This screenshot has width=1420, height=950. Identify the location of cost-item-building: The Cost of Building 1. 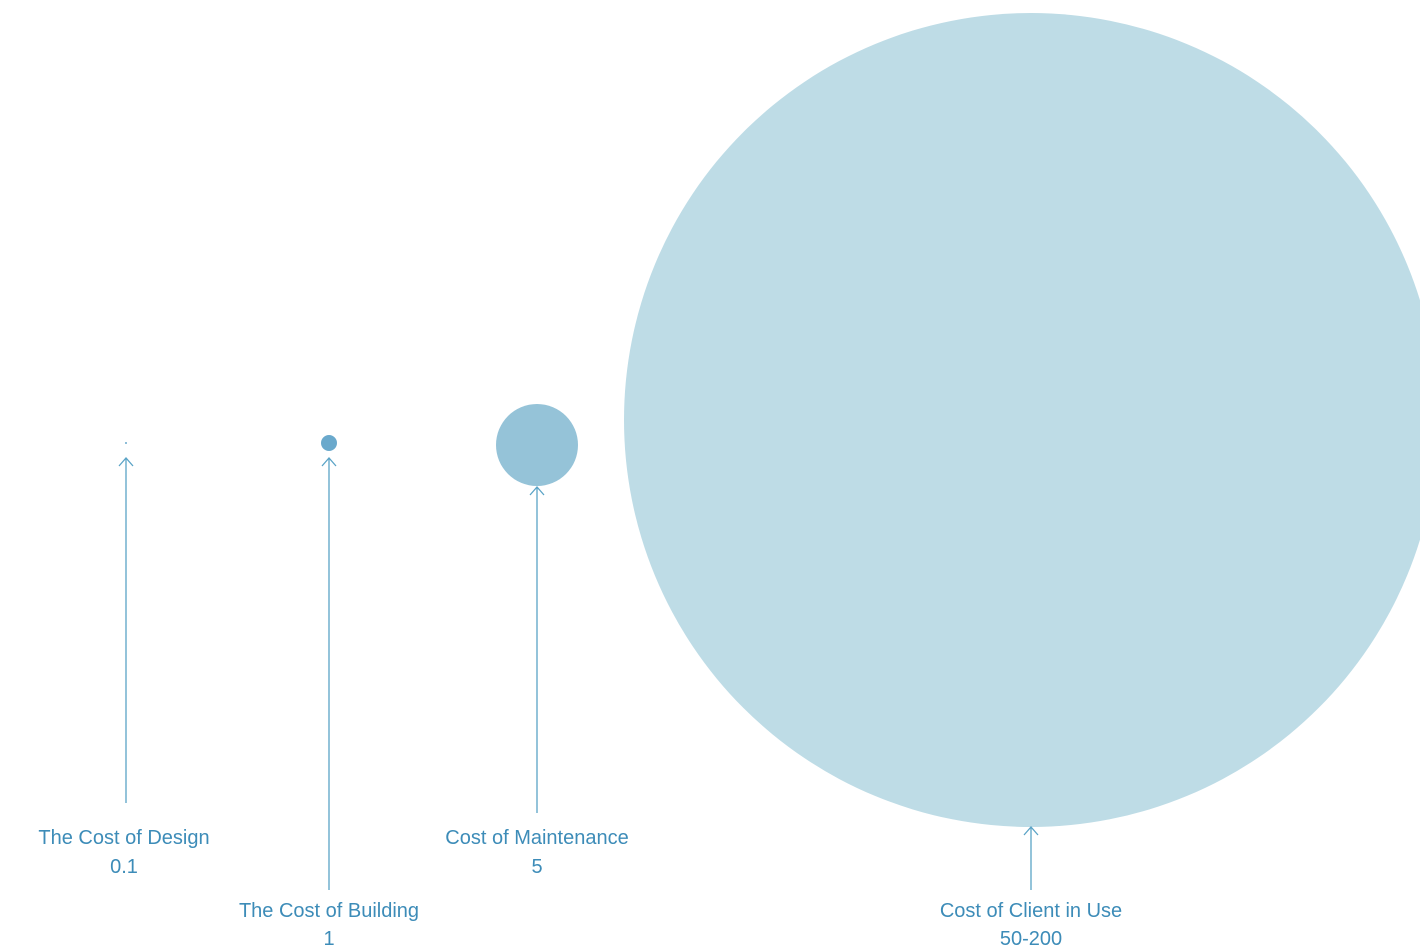
(329, 692).